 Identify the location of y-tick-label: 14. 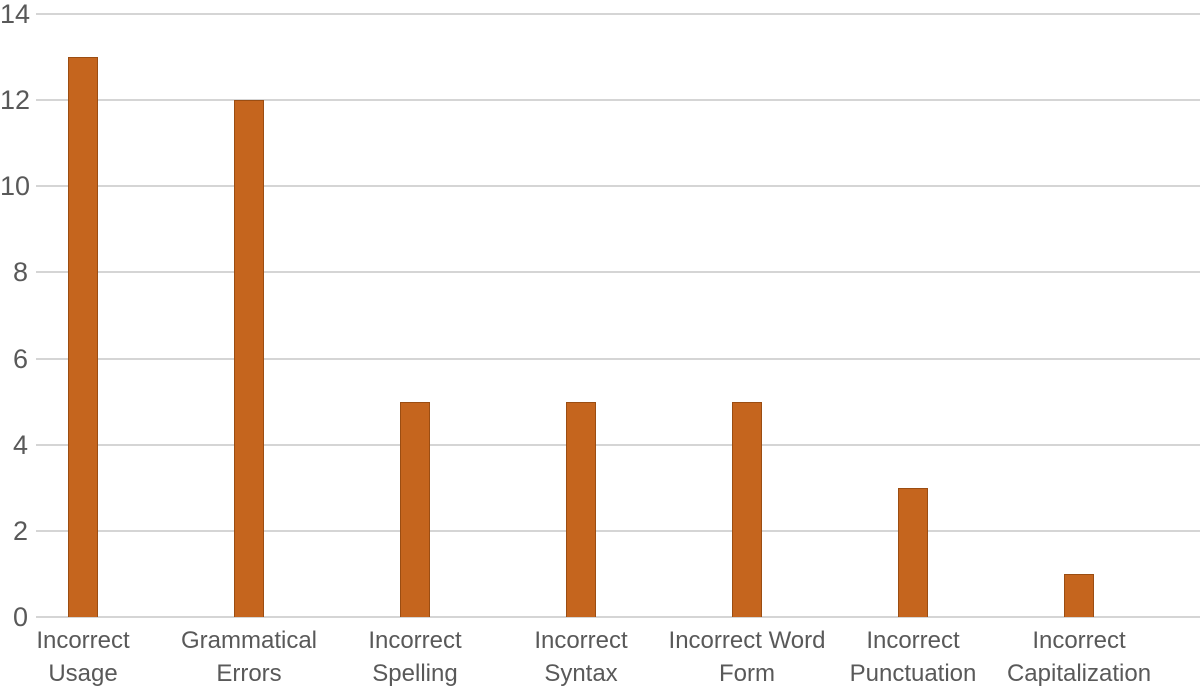
(15, 14).